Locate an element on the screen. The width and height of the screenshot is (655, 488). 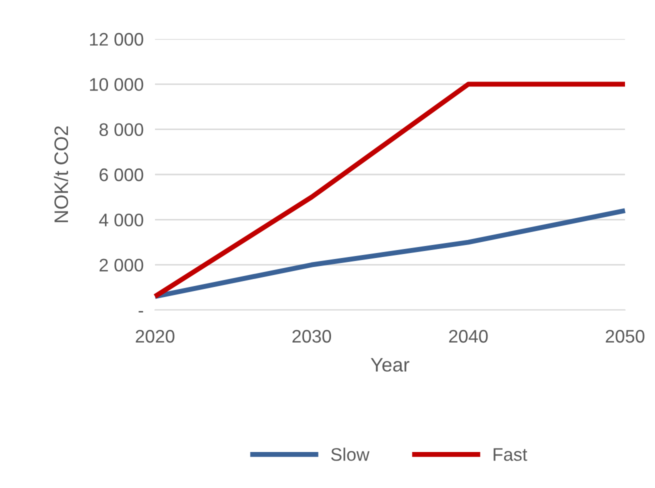
y-tick-label: - is located at coordinates (141, 311).